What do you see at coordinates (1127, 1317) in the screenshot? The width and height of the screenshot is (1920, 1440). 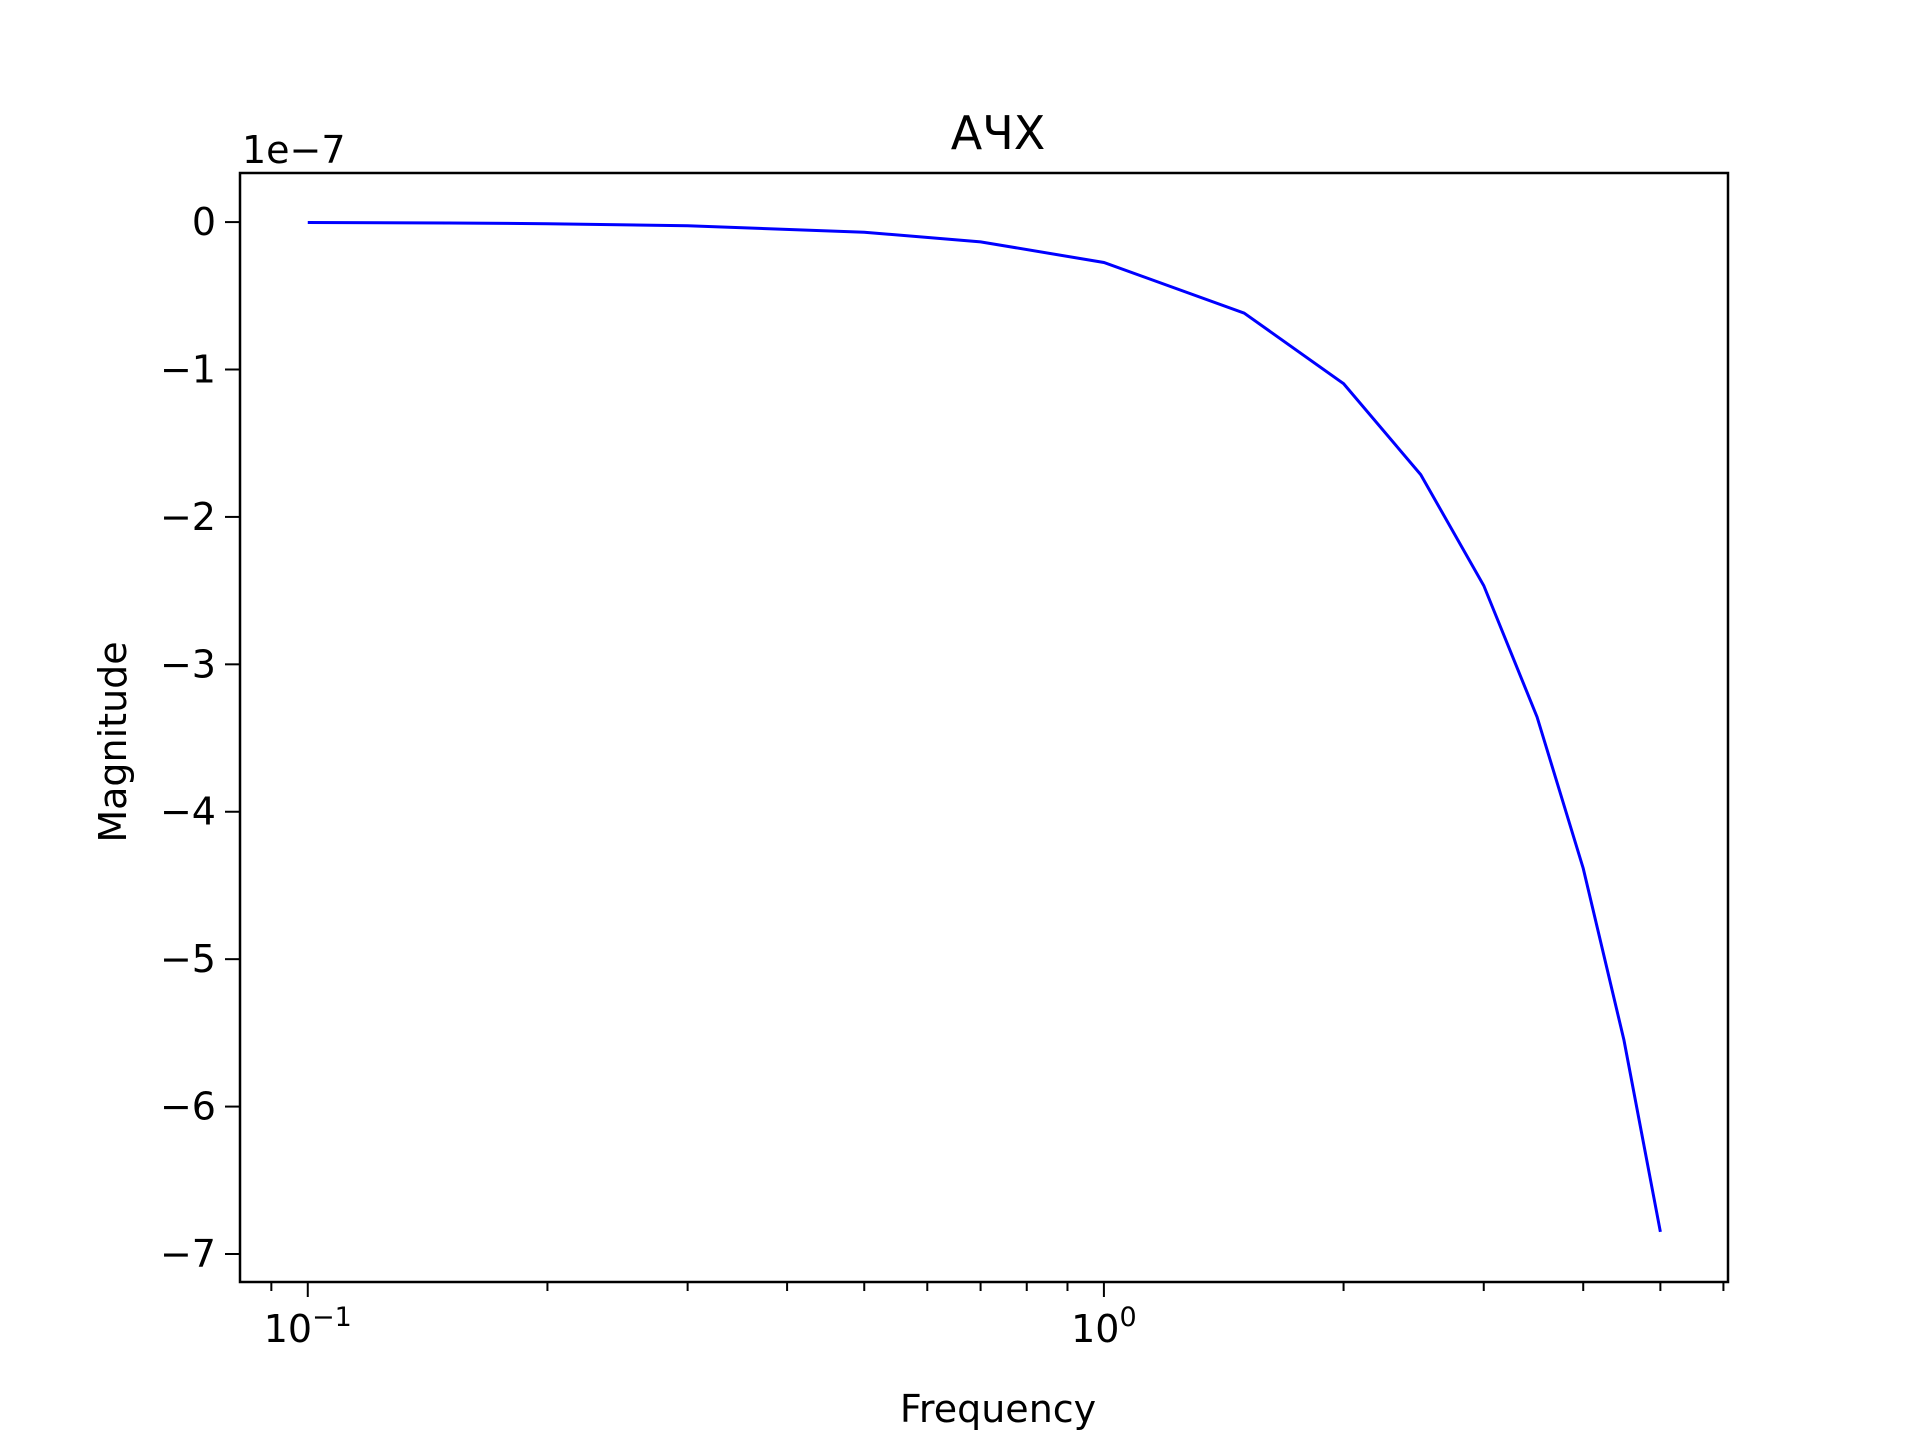 I see `x-tick-exponent: 0` at bounding box center [1127, 1317].